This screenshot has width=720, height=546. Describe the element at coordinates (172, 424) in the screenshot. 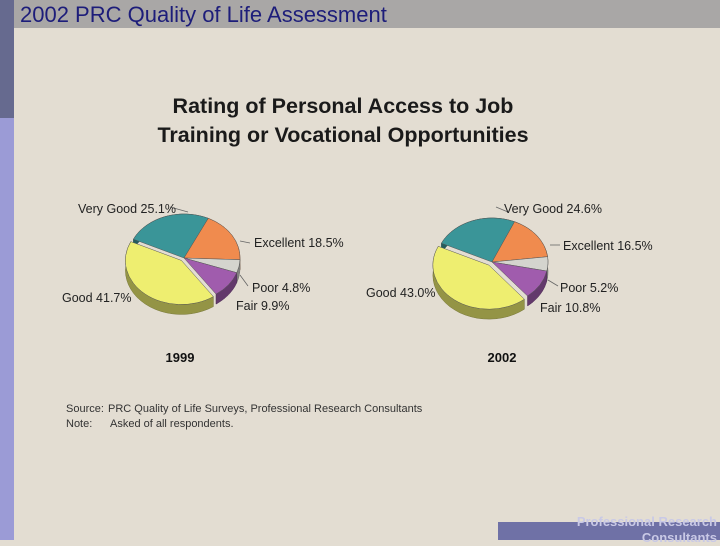

I see `note-text: Asked of all respondents.` at that location.